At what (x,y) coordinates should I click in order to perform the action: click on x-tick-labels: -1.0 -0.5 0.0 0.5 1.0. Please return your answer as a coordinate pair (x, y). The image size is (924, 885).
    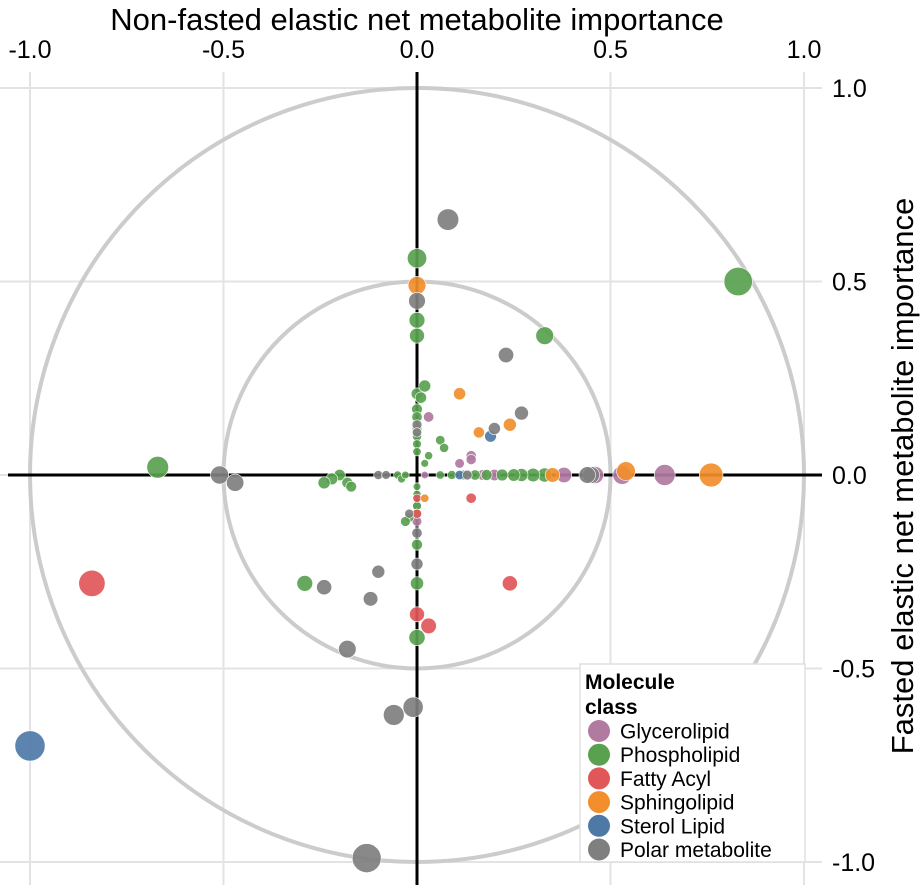
    Looking at the image, I should click on (414, 50).